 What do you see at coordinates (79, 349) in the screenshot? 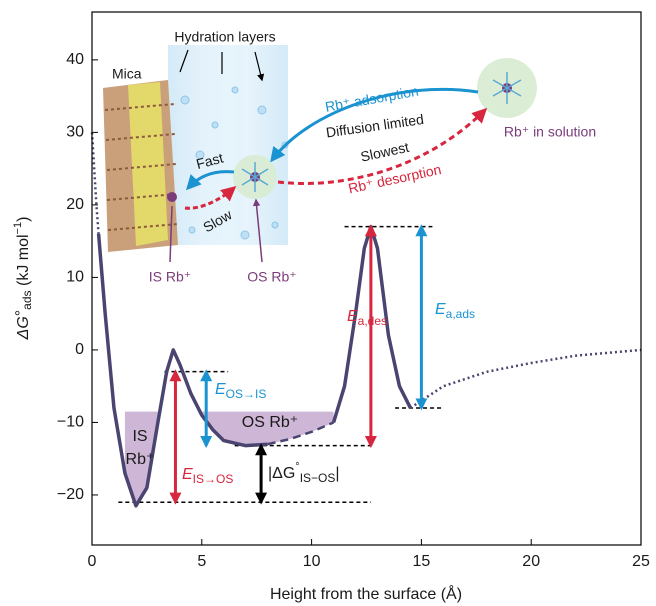
I see `y-tick-label: 0` at bounding box center [79, 349].